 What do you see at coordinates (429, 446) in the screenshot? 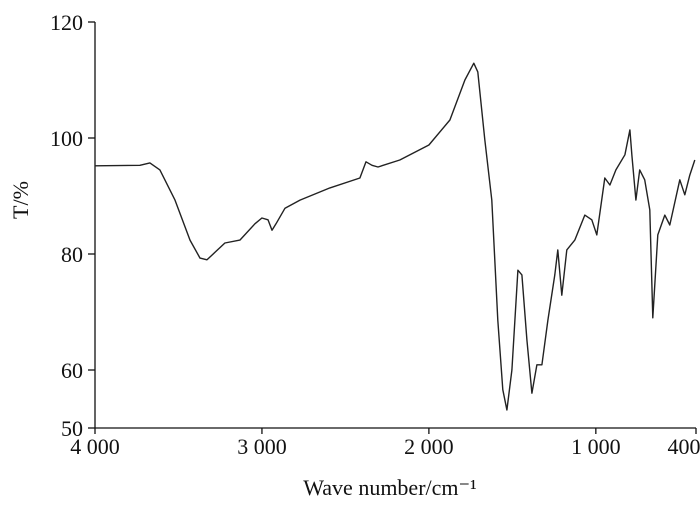
I see `x-tick-label: 2 000` at bounding box center [429, 446].